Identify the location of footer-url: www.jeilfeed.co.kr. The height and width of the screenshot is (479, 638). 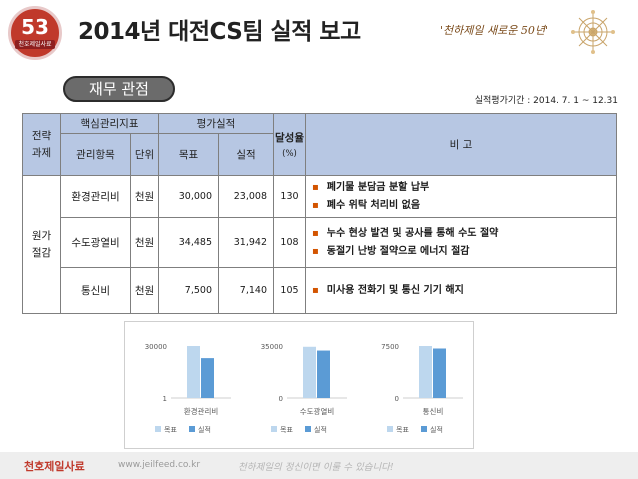
(159, 465).